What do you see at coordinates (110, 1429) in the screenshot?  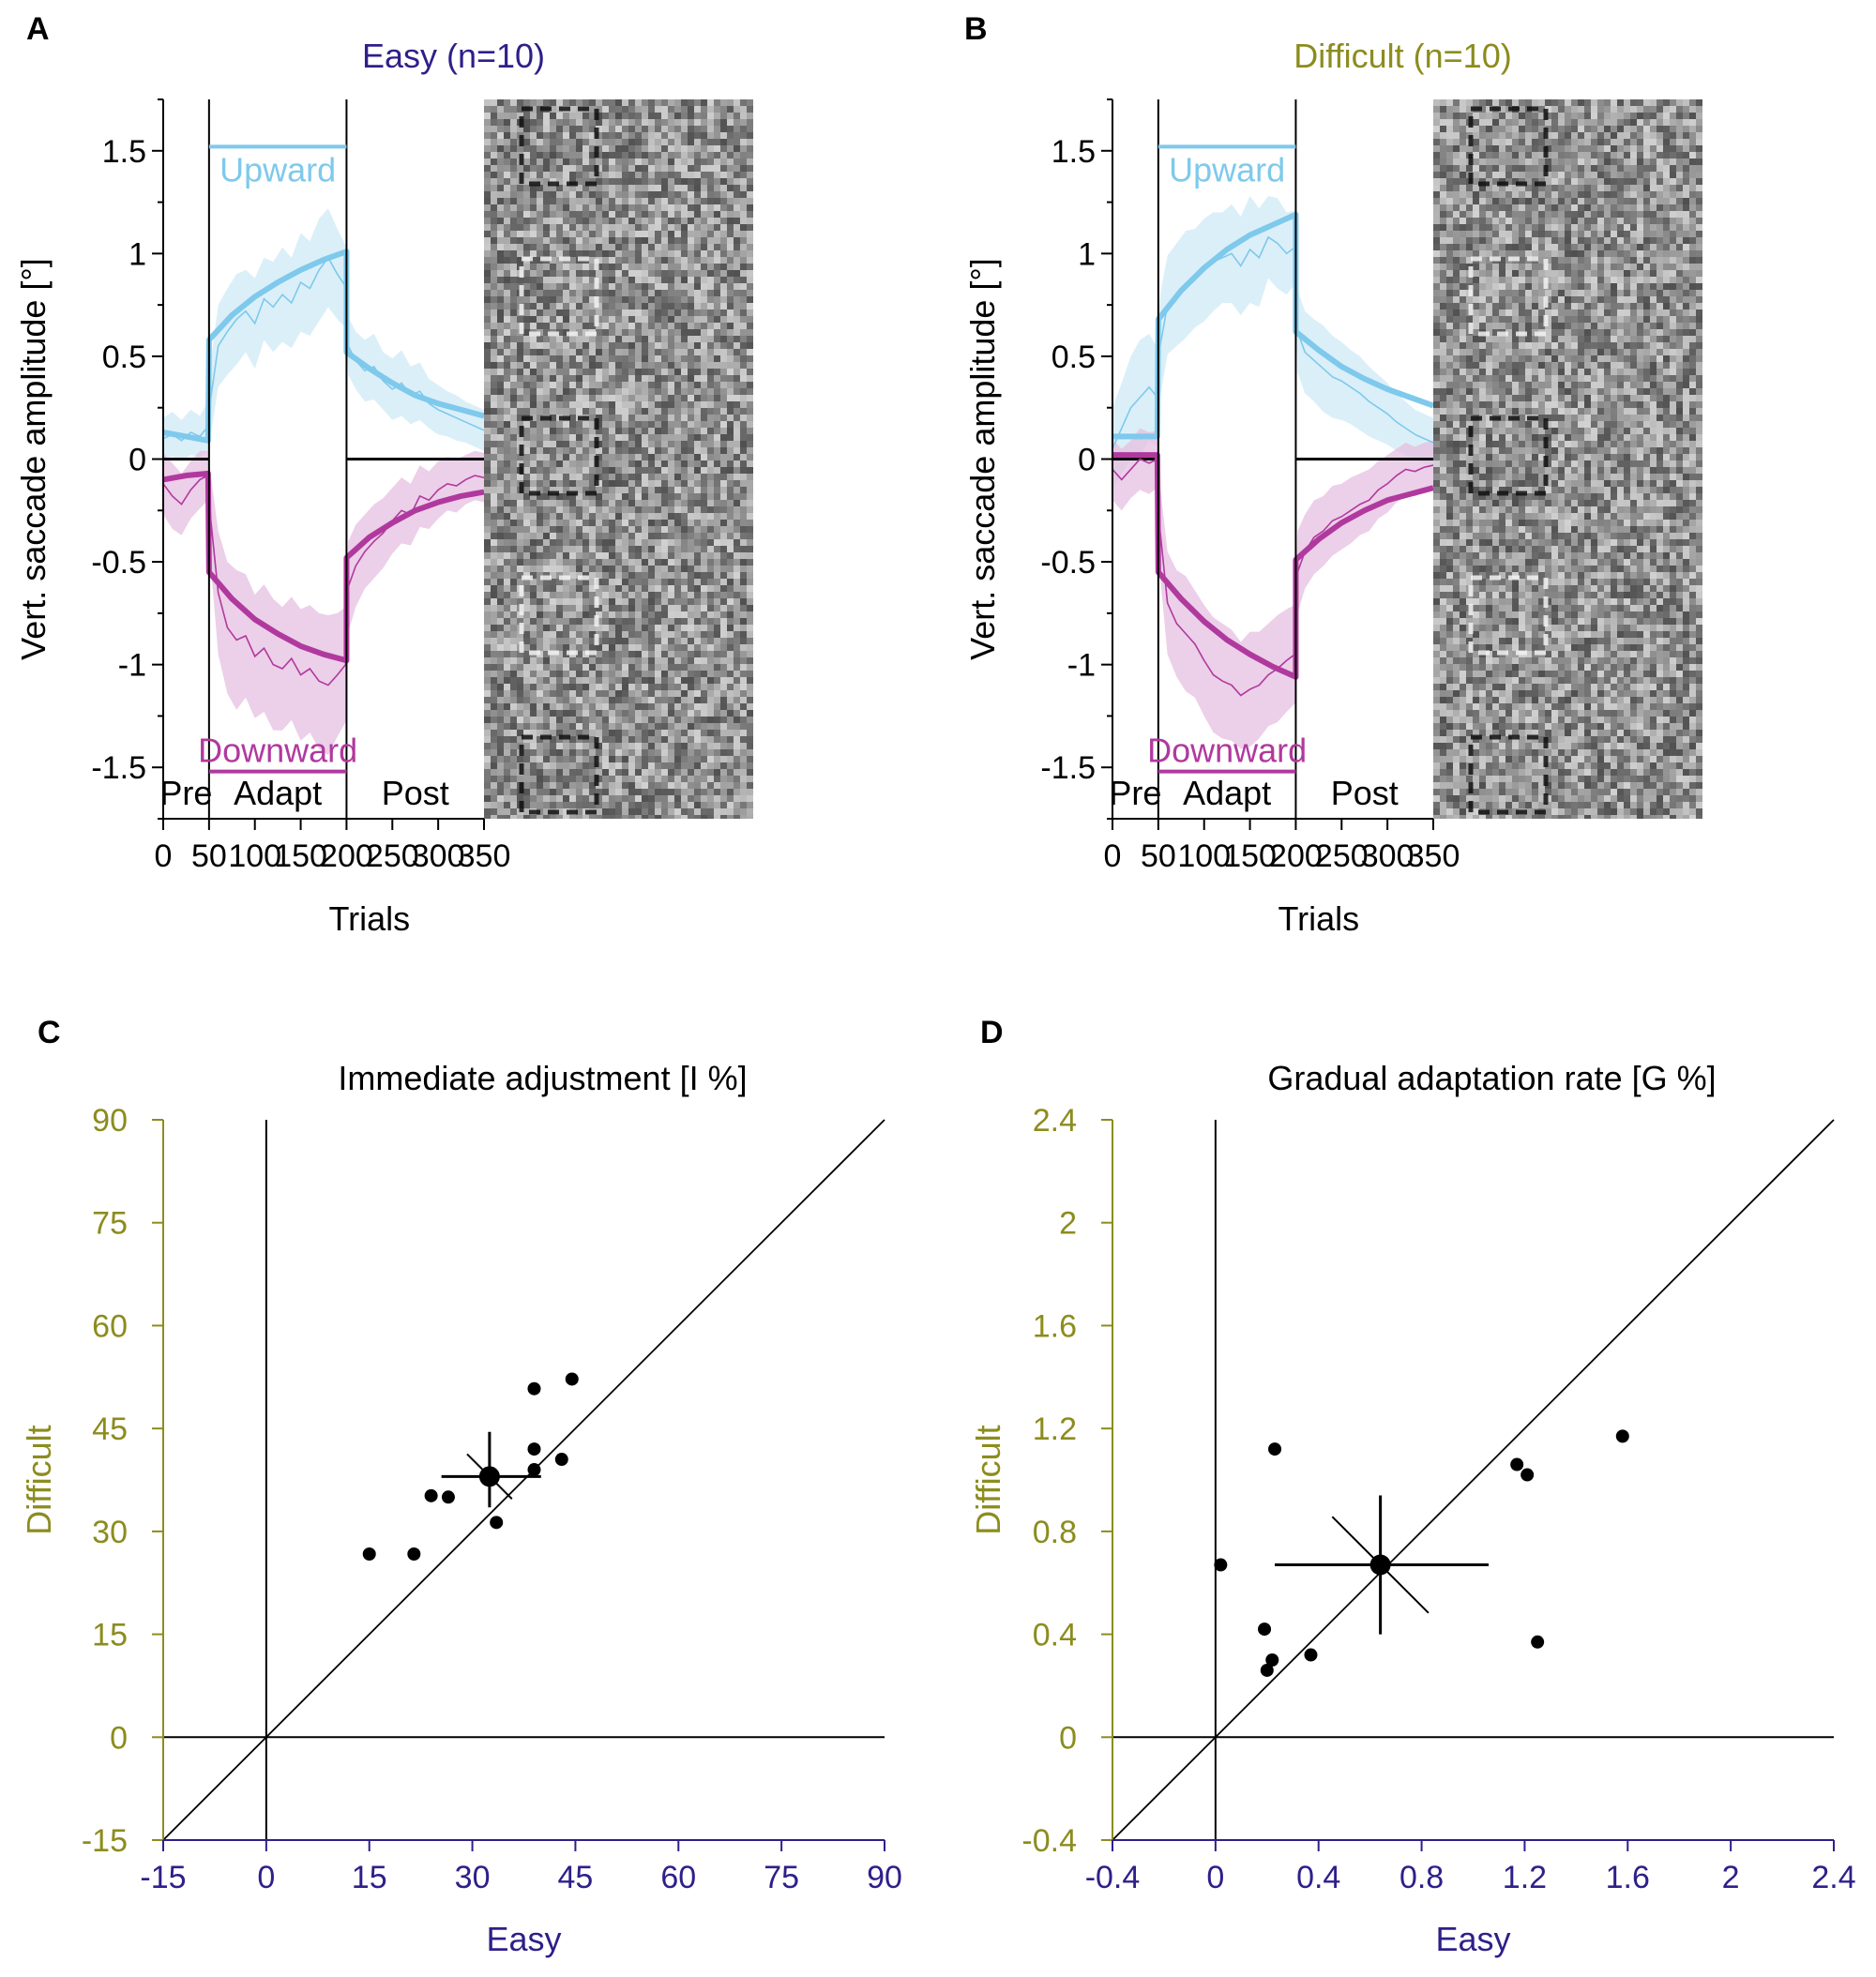 I see `y-tick-label: 45` at bounding box center [110, 1429].